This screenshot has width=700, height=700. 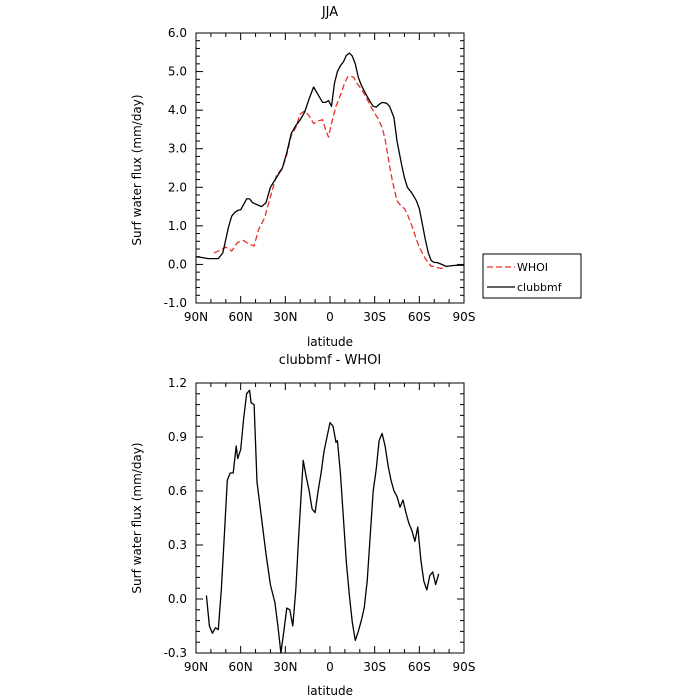 What do you see at coordinates (177, 383) in the screenshot?
I see `y-tick-label: 1.2` at bounding box center [177, 383].